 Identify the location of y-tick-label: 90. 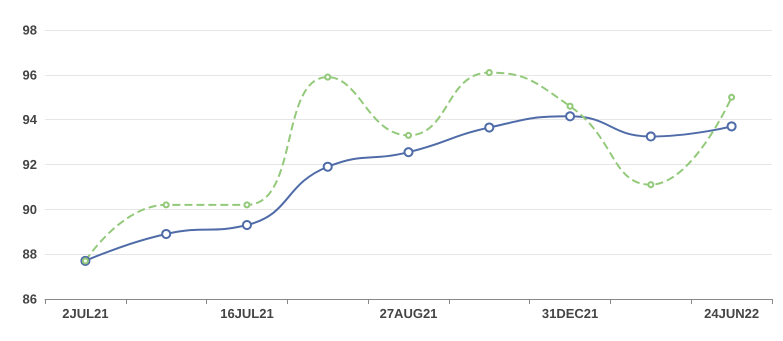
(29, 209).